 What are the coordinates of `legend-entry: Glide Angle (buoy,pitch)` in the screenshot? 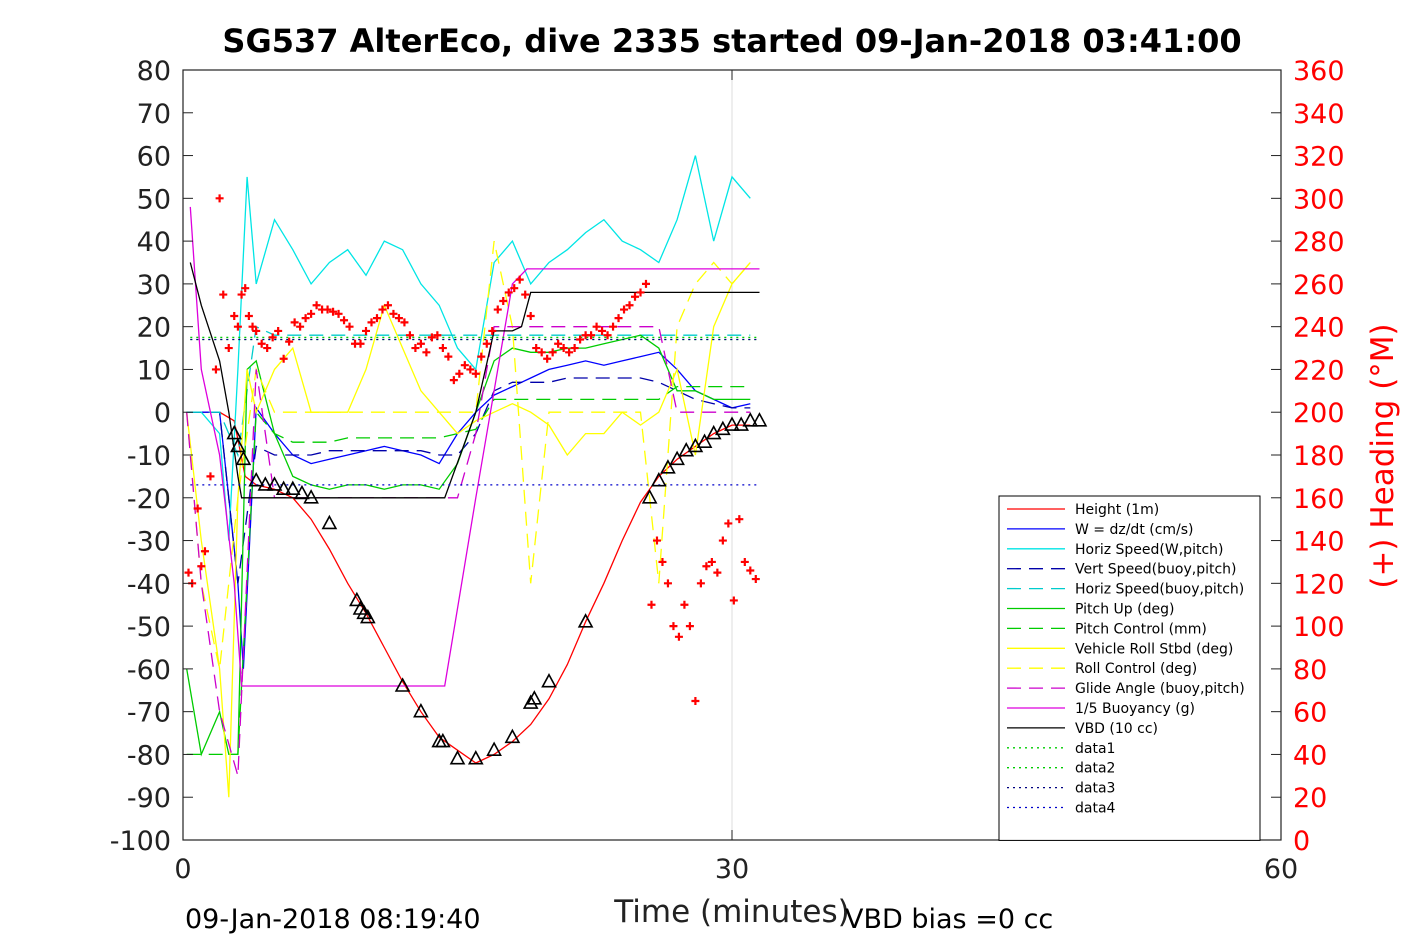 It's located at (1160, 689).